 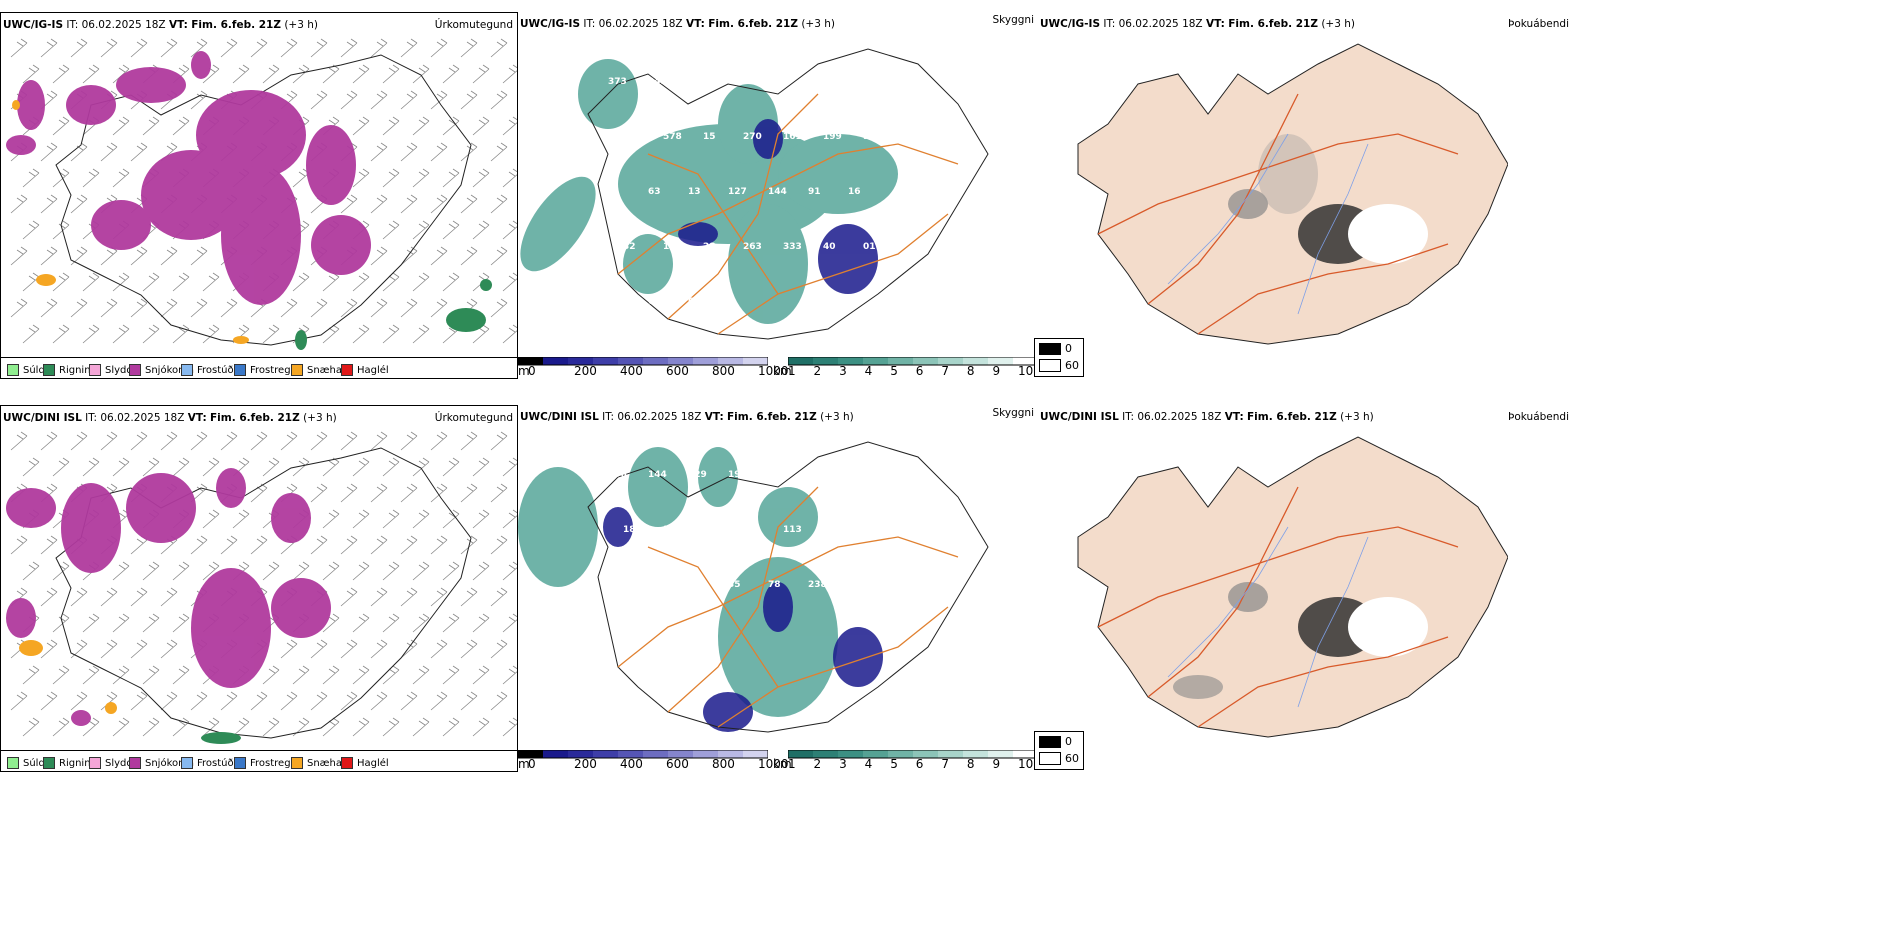 What do you see at coordinates (677, 371) in the screenshot?
I see `colorbar-tick: 600` at bounding box center [677, 371].